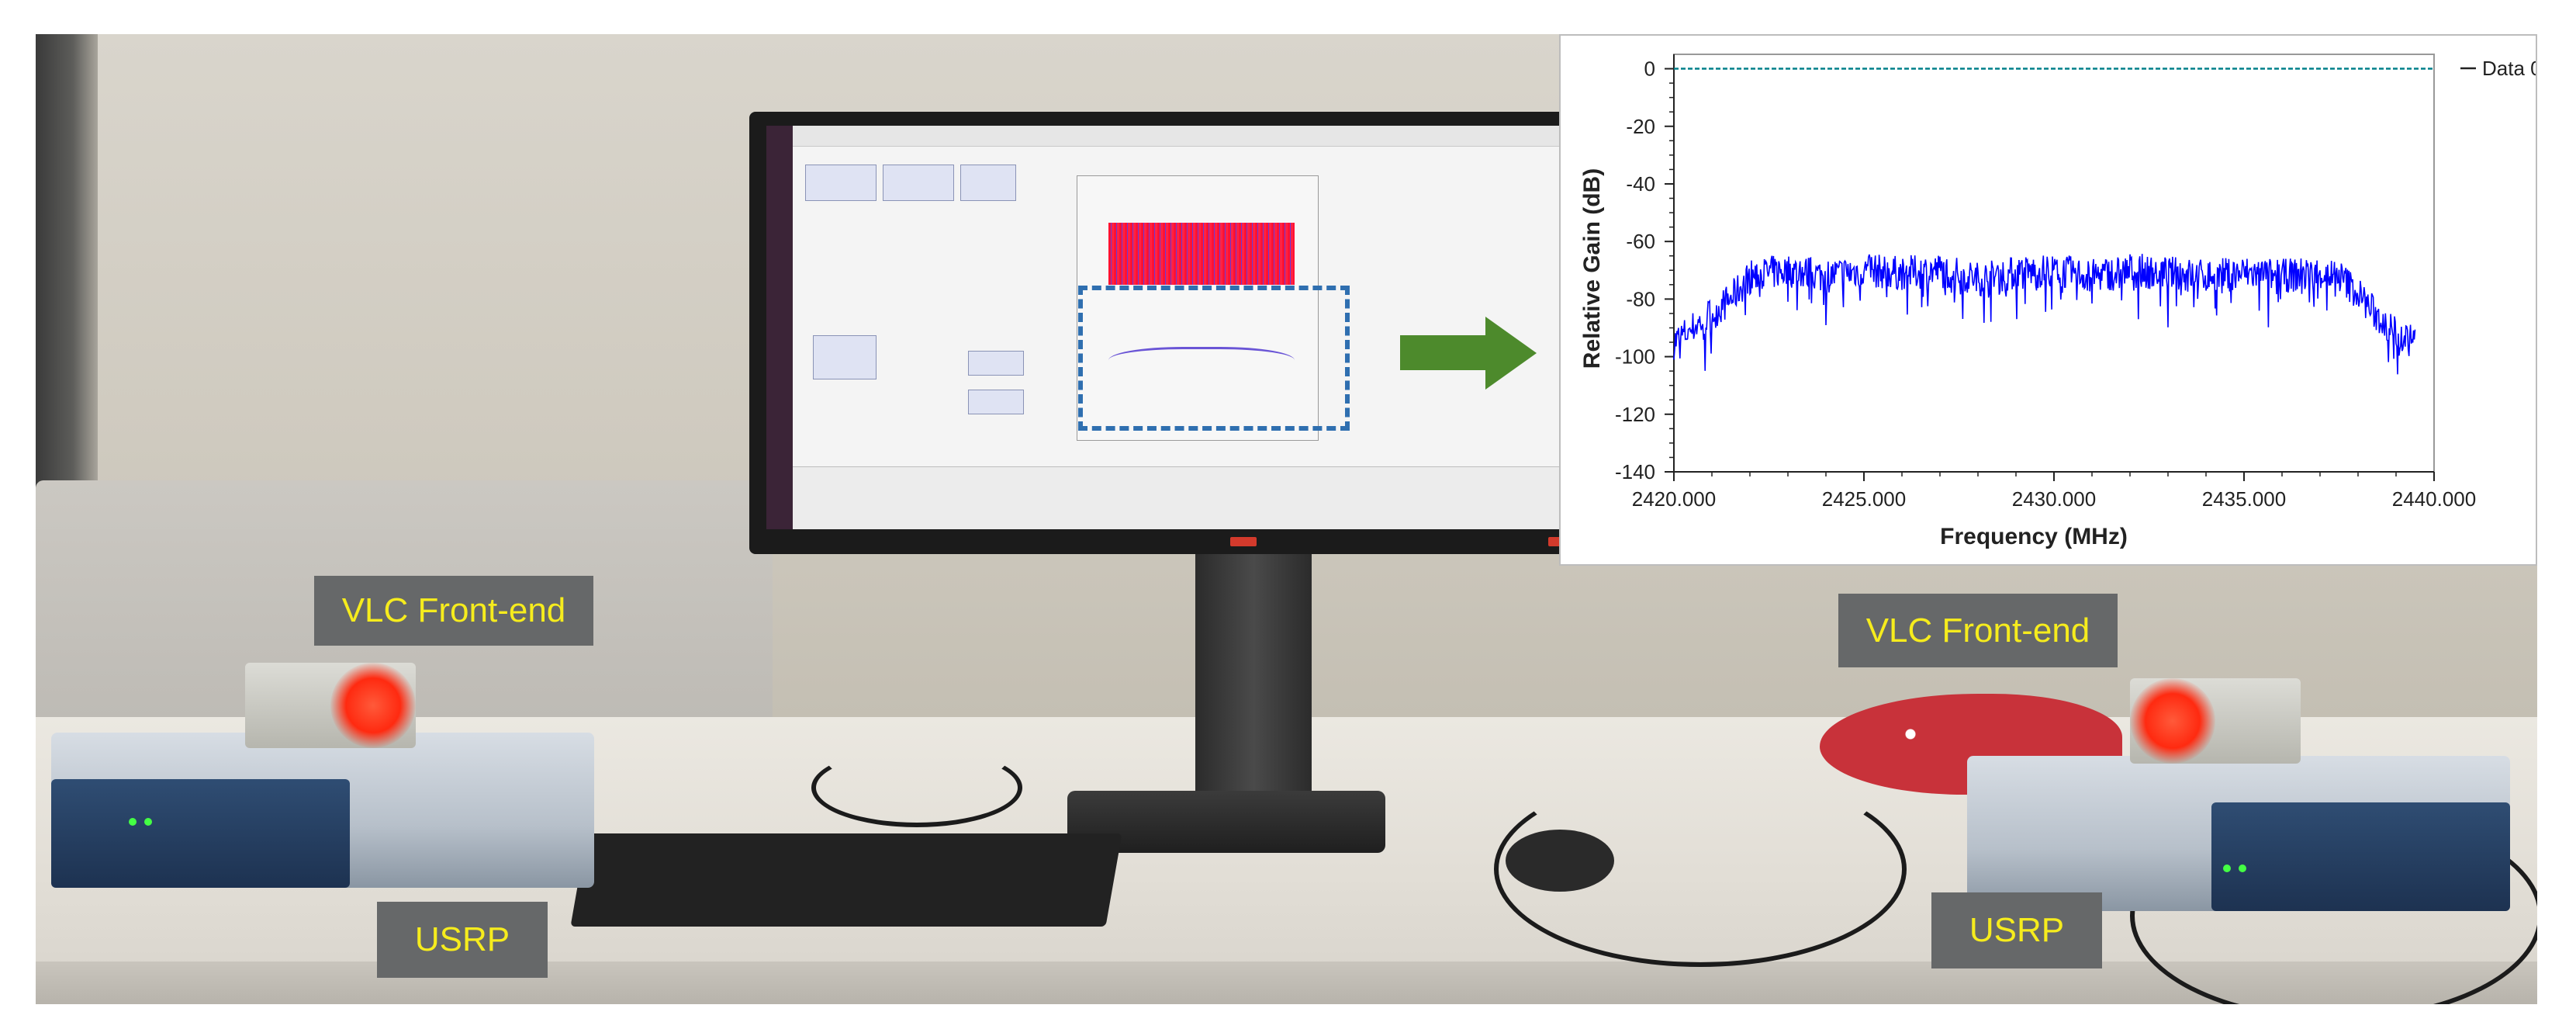 Image resolution: width=2576 pixels, height=1036 pixels. I want to click on vlc-front-end-left, so click(330, 705).